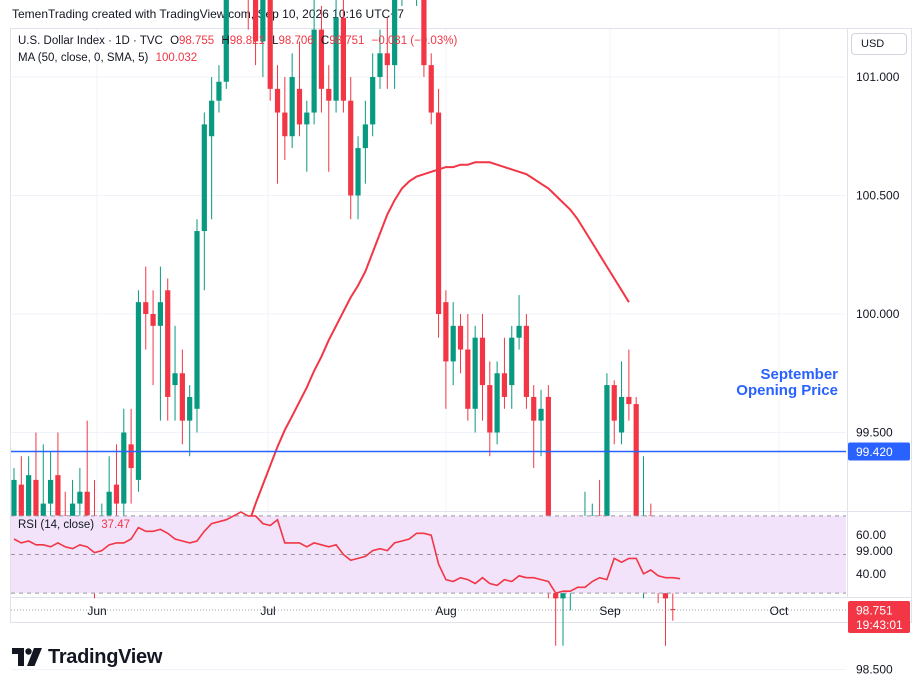  I want to click on time-tick-label: Jul, so click(267, 611).